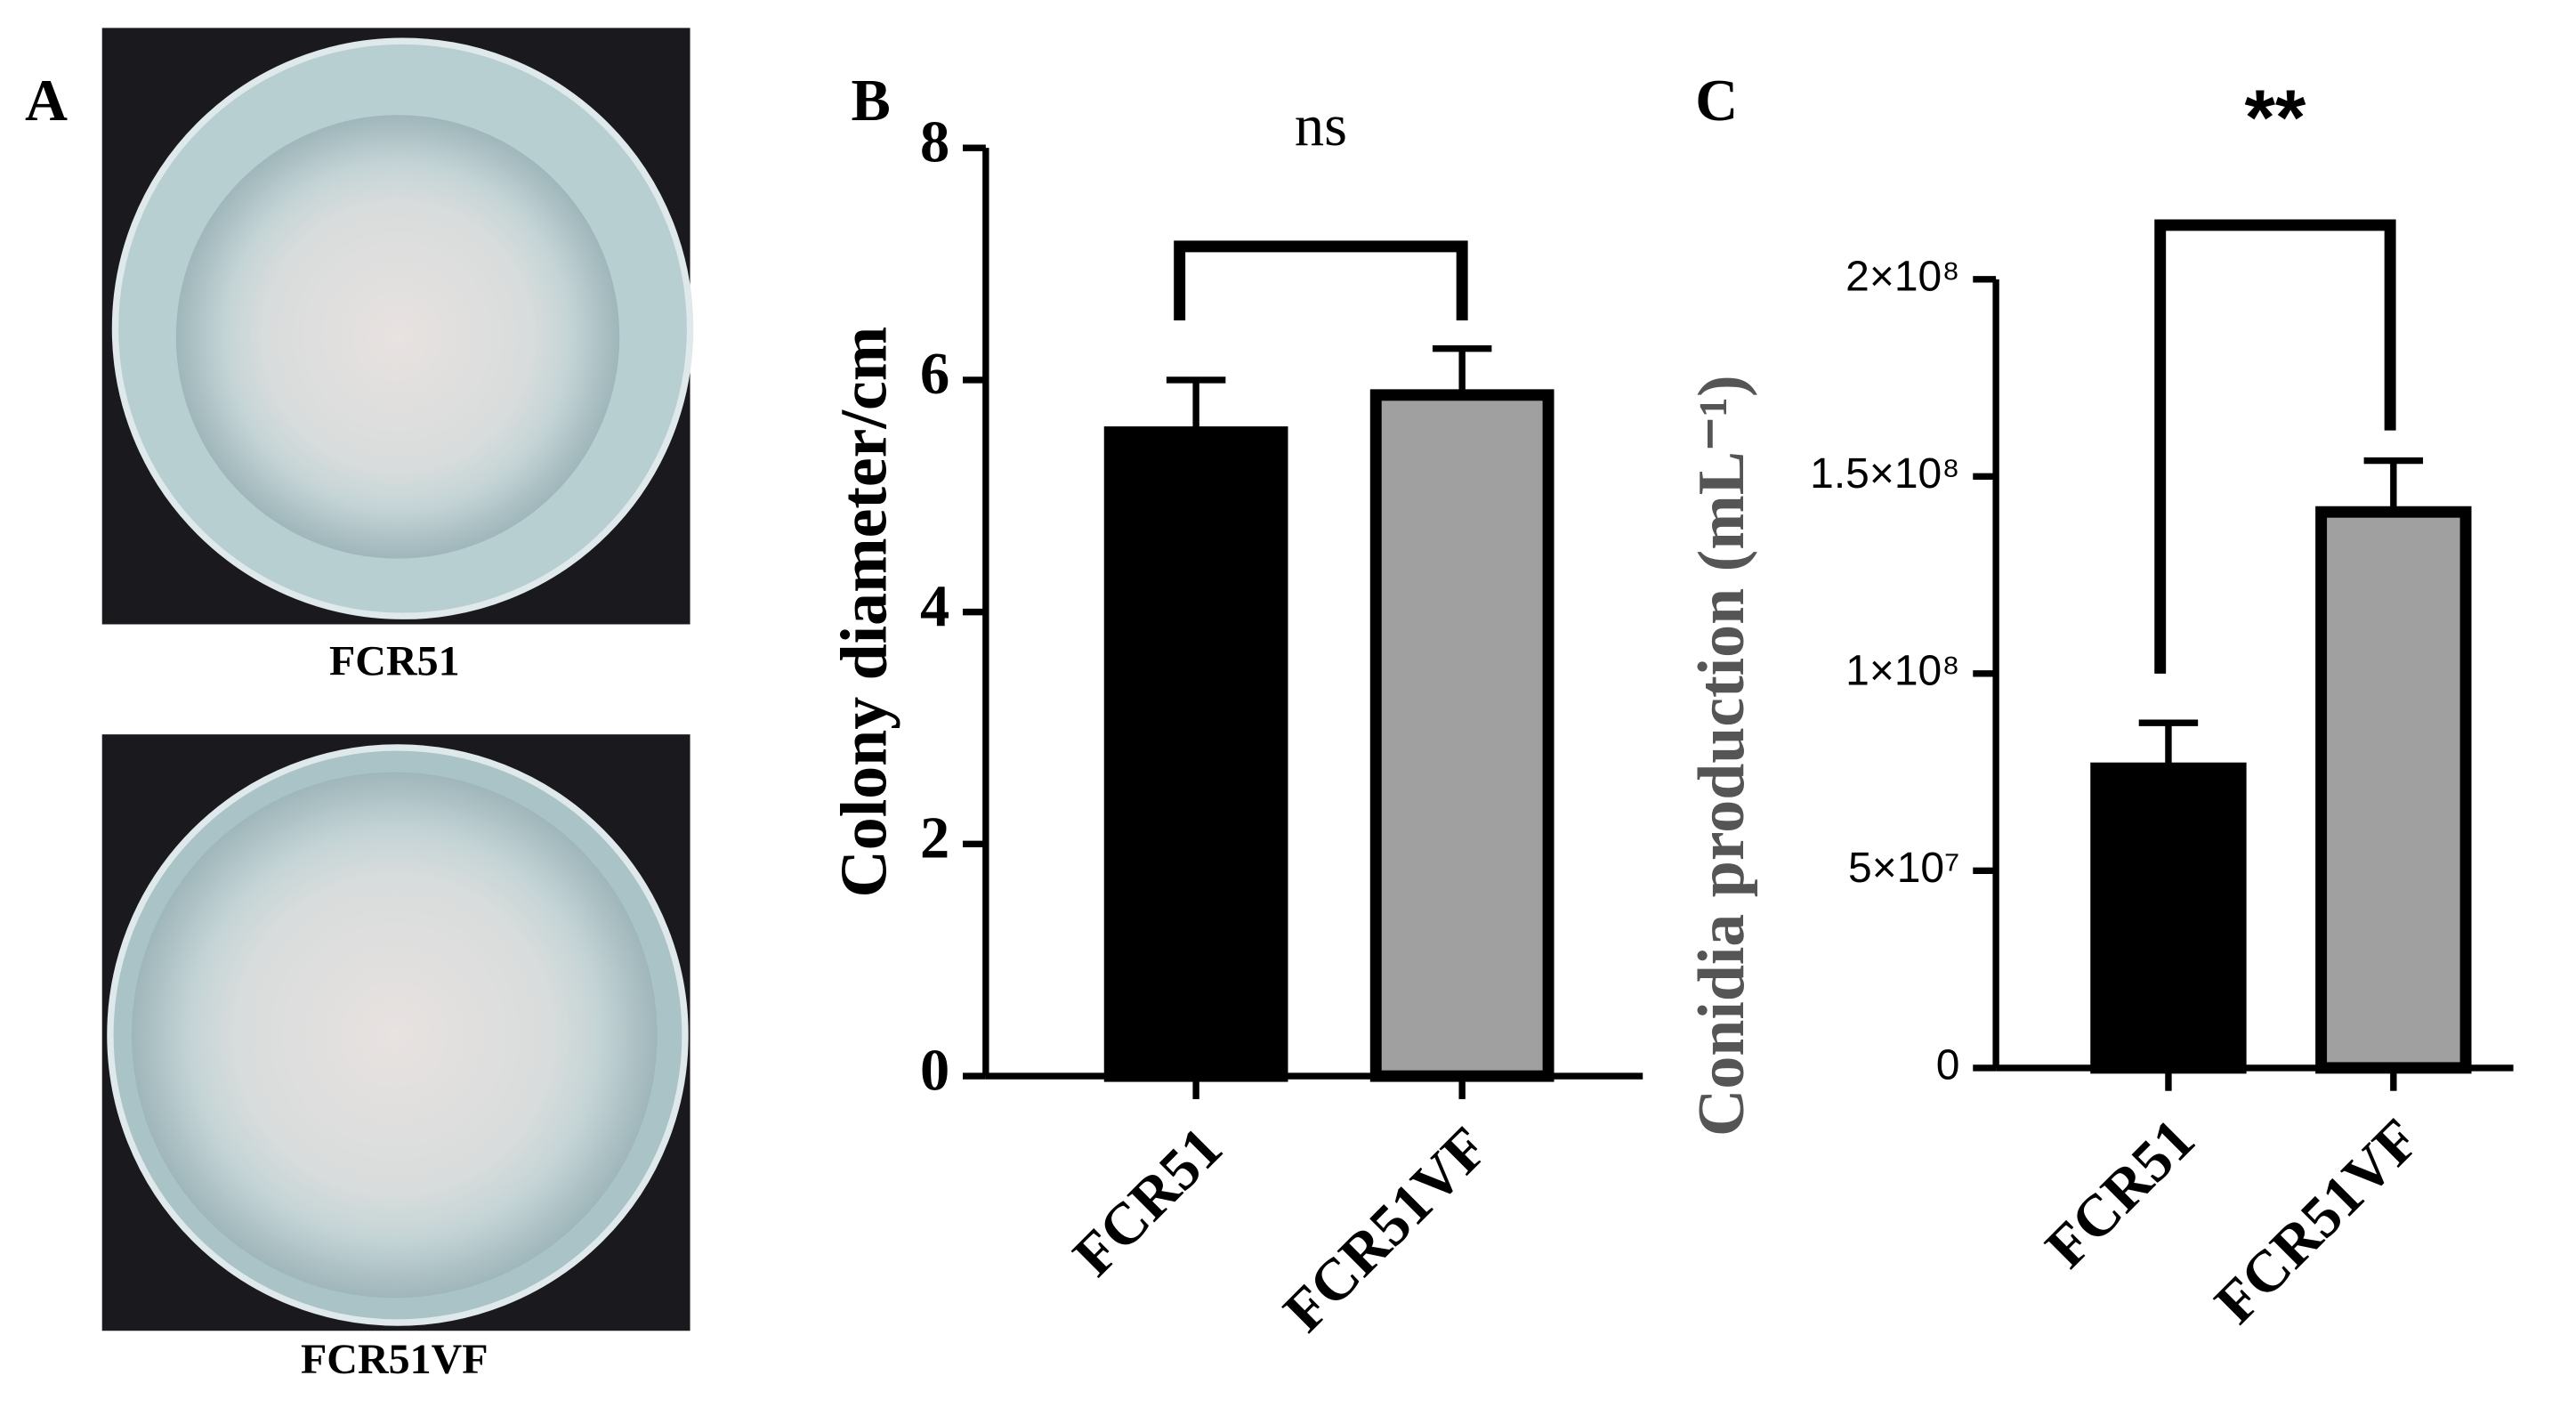  Describe the element at coordinates (46, 101) in the screenshot. I see `panel-label: A` at that location.